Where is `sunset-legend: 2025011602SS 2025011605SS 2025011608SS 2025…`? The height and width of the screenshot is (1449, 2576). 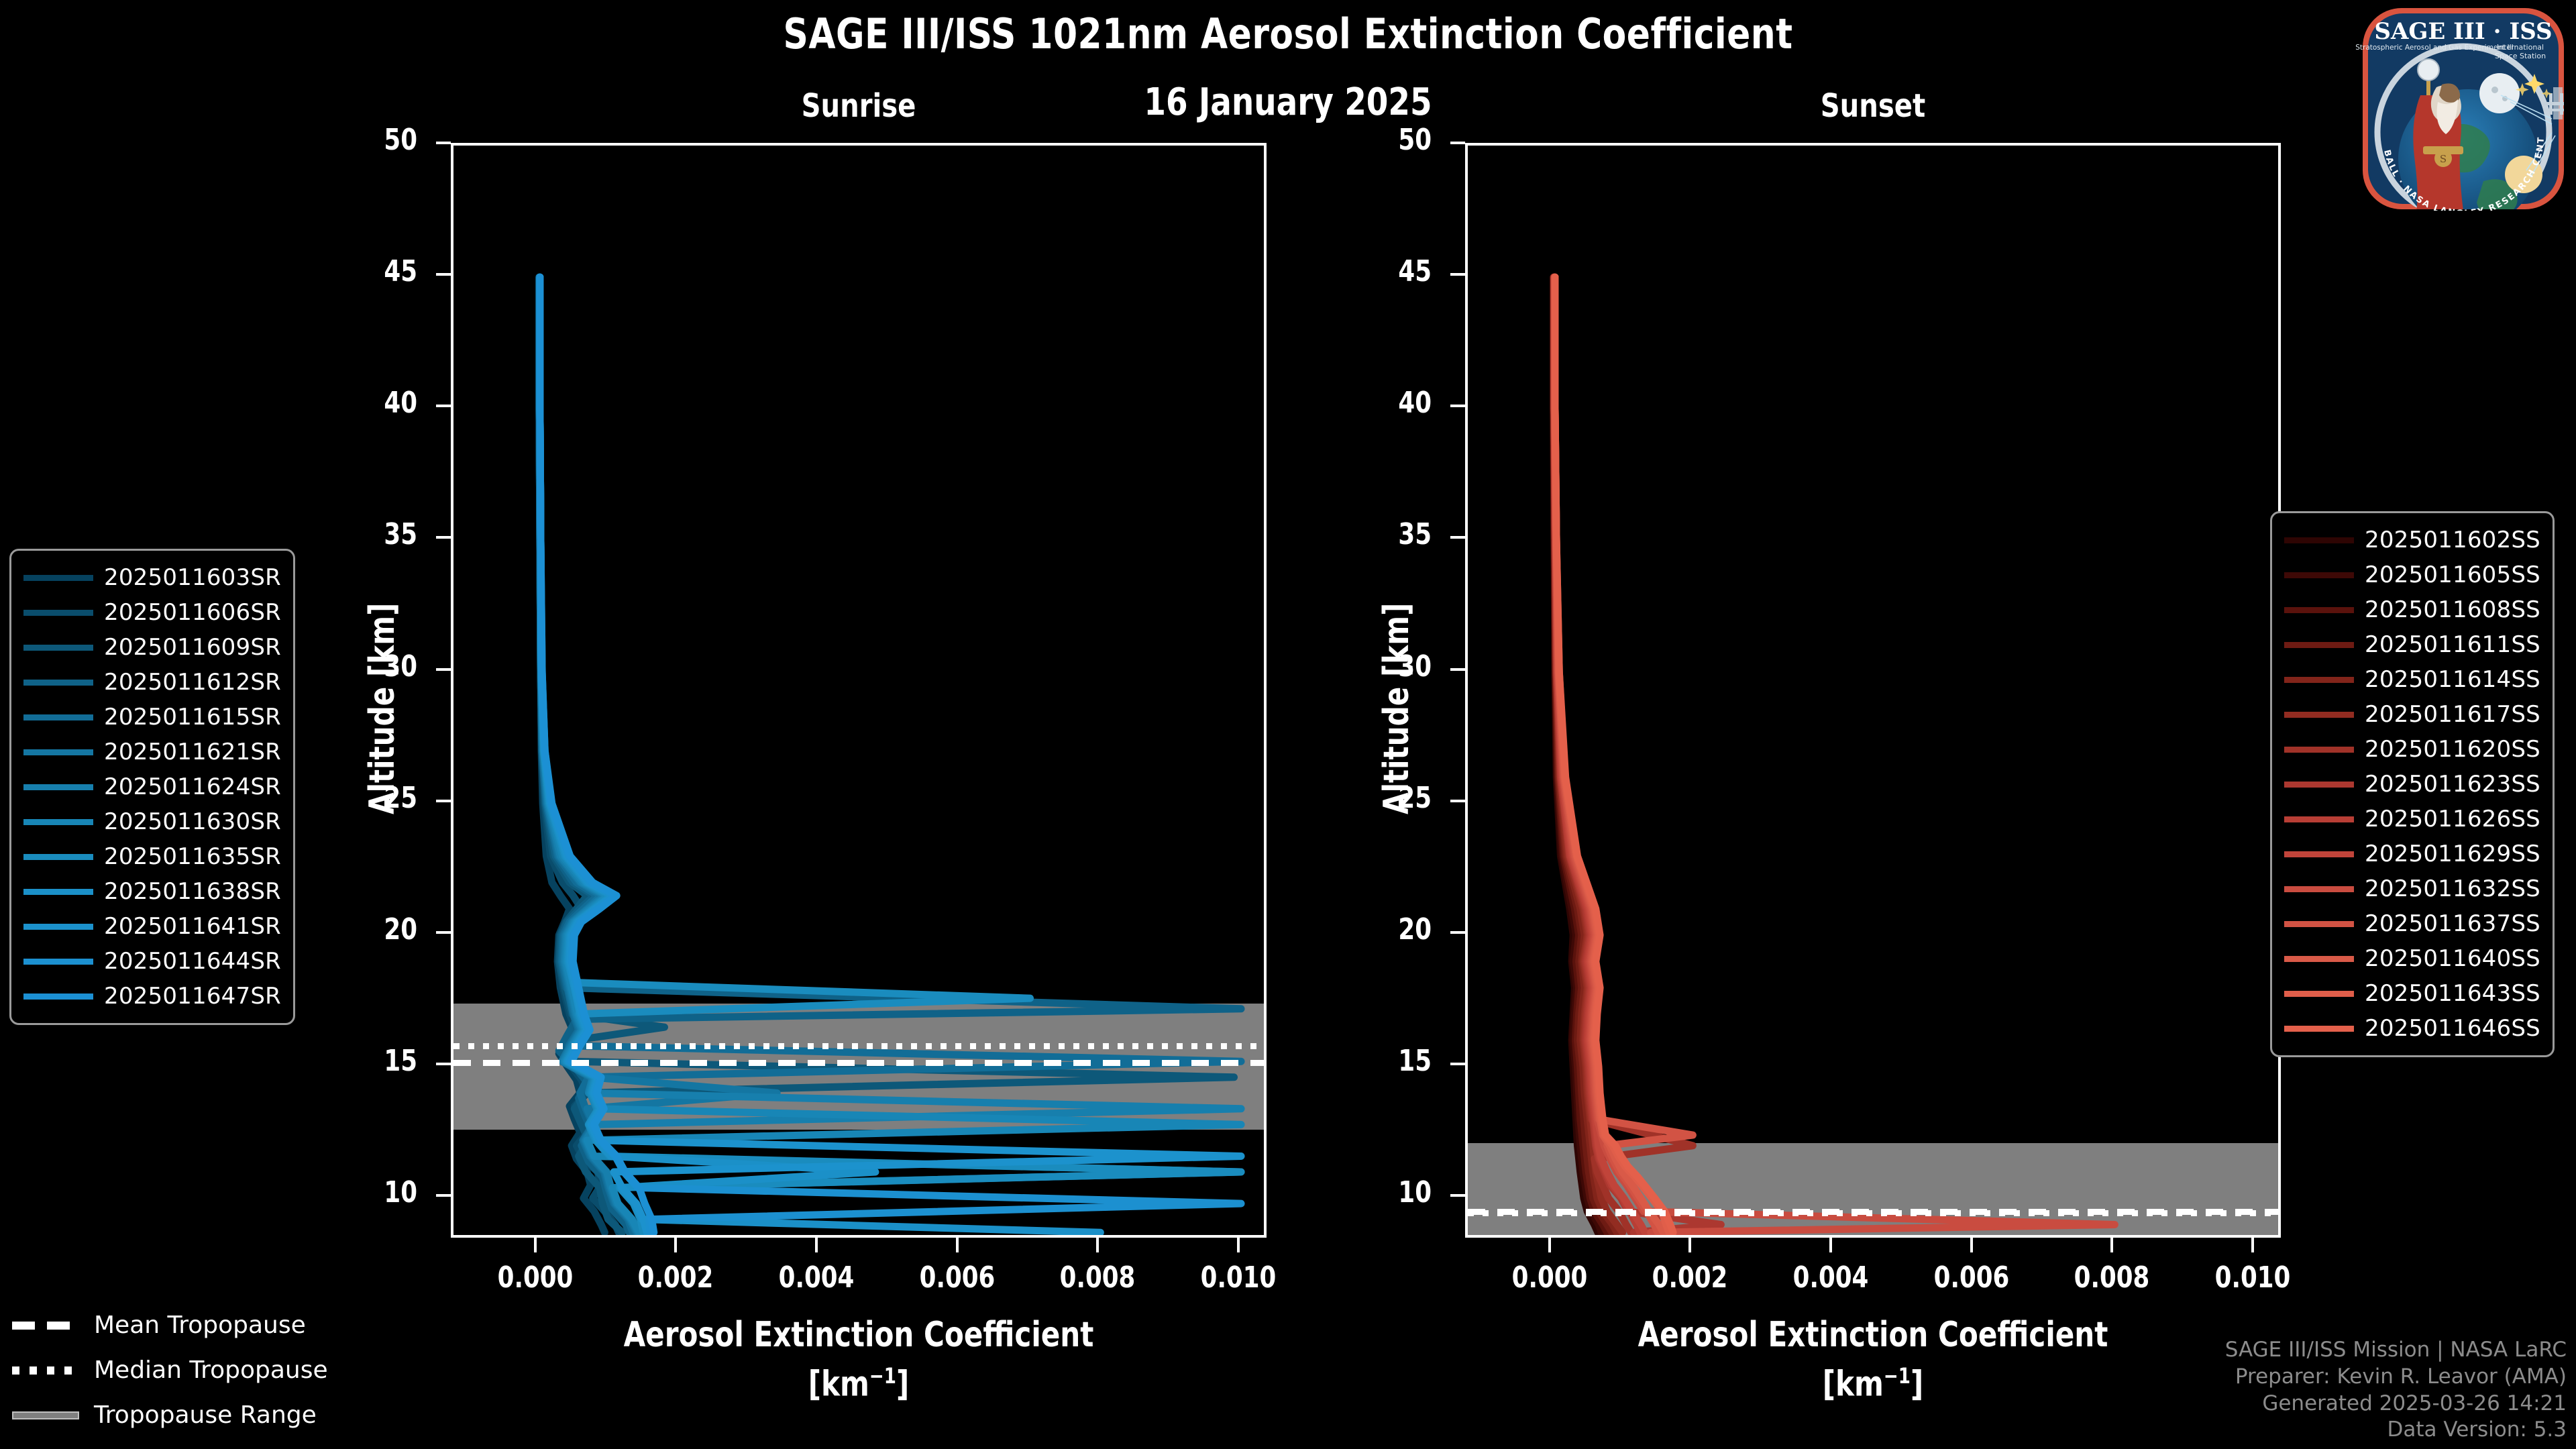 sunset-legend: 2025011602SS 2025011605SS 2025011608SS 2025… is located at coordinates (2412, 784).